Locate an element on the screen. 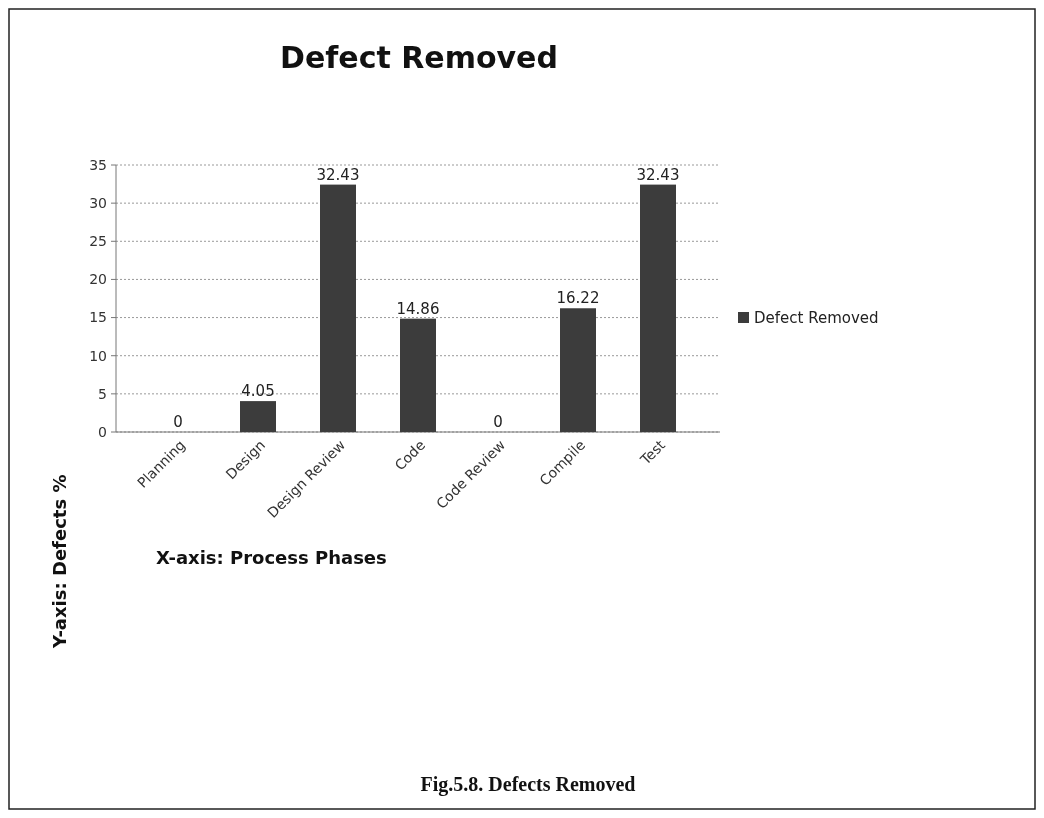 This screenshot has height=818, width=1044. y-axis-title: Y-axis: Defects % is located at coordinates (59, 561).